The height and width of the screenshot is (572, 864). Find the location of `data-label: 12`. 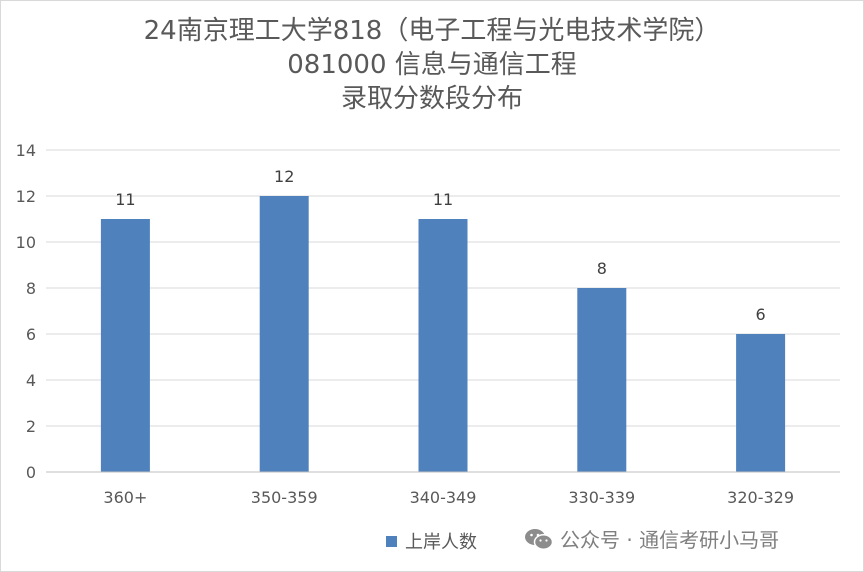

data-label: 12 is located at coordinates (284, 176).